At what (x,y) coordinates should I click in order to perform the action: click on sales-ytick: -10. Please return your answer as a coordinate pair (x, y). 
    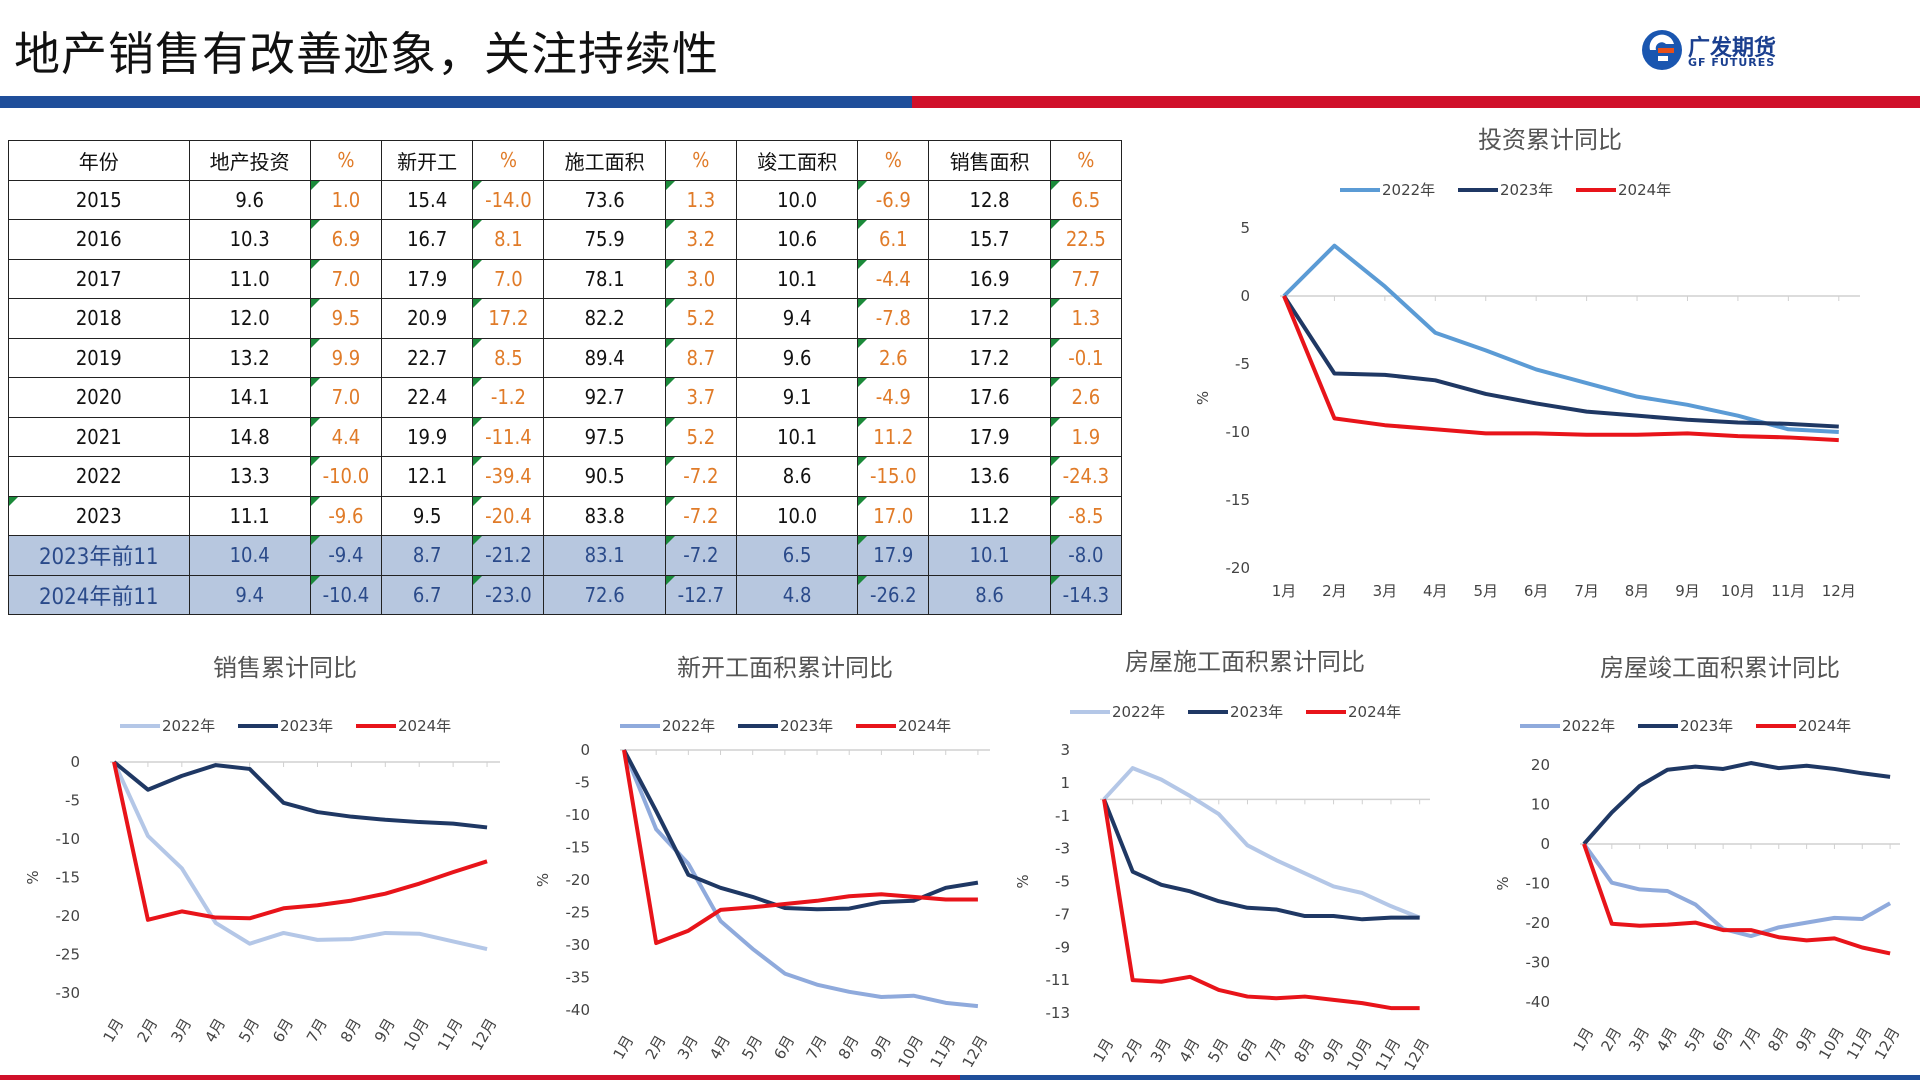
    Looking at the image, I should click on (68, 839).